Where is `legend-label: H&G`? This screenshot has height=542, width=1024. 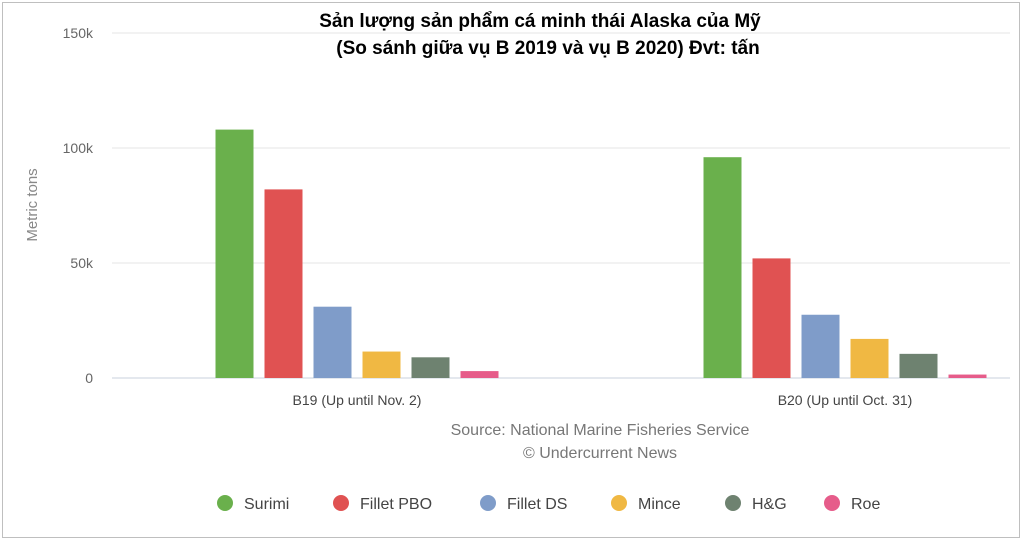
legend-label: H&G is located at coordinates (769, 504).